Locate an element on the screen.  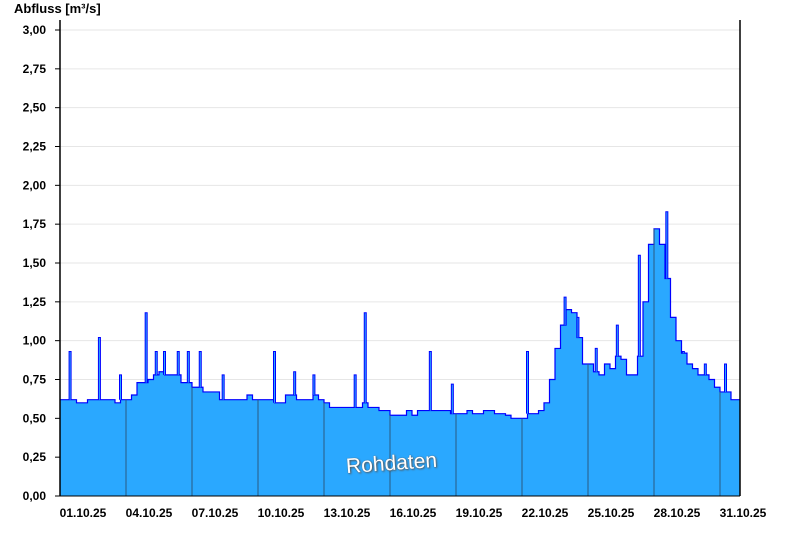
x-tick-label: 01.10.25 is located at coordinates (83, 513).